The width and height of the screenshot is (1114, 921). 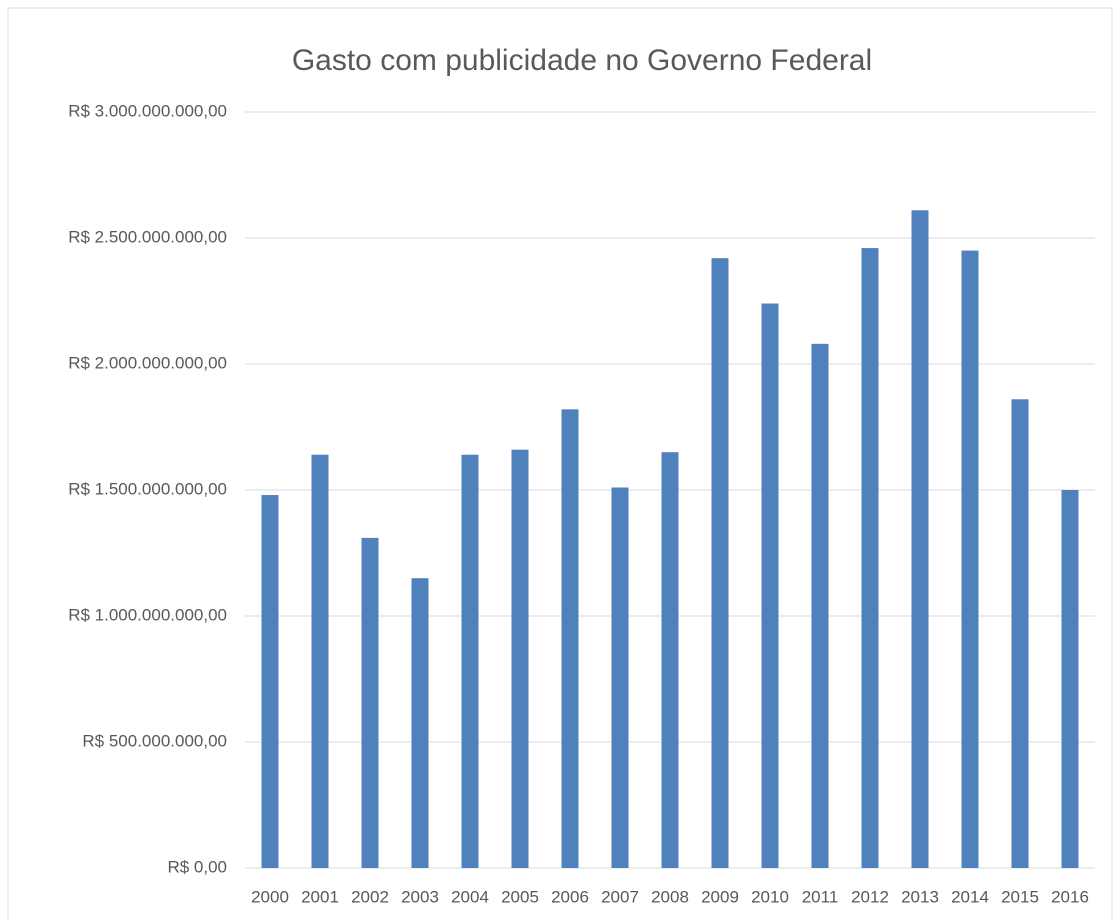 What do you see at coordinates (1070, 896) in the screenshot?
I see `x-tick-label: 2016` at bounding box center [1070, 896].